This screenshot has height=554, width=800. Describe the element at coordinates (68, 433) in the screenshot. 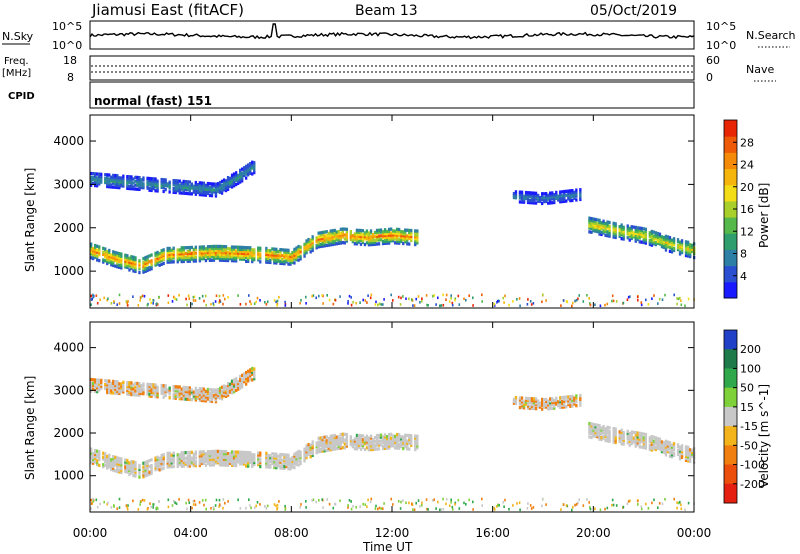

I see `velocity-ytick-label: 2000` at that location.